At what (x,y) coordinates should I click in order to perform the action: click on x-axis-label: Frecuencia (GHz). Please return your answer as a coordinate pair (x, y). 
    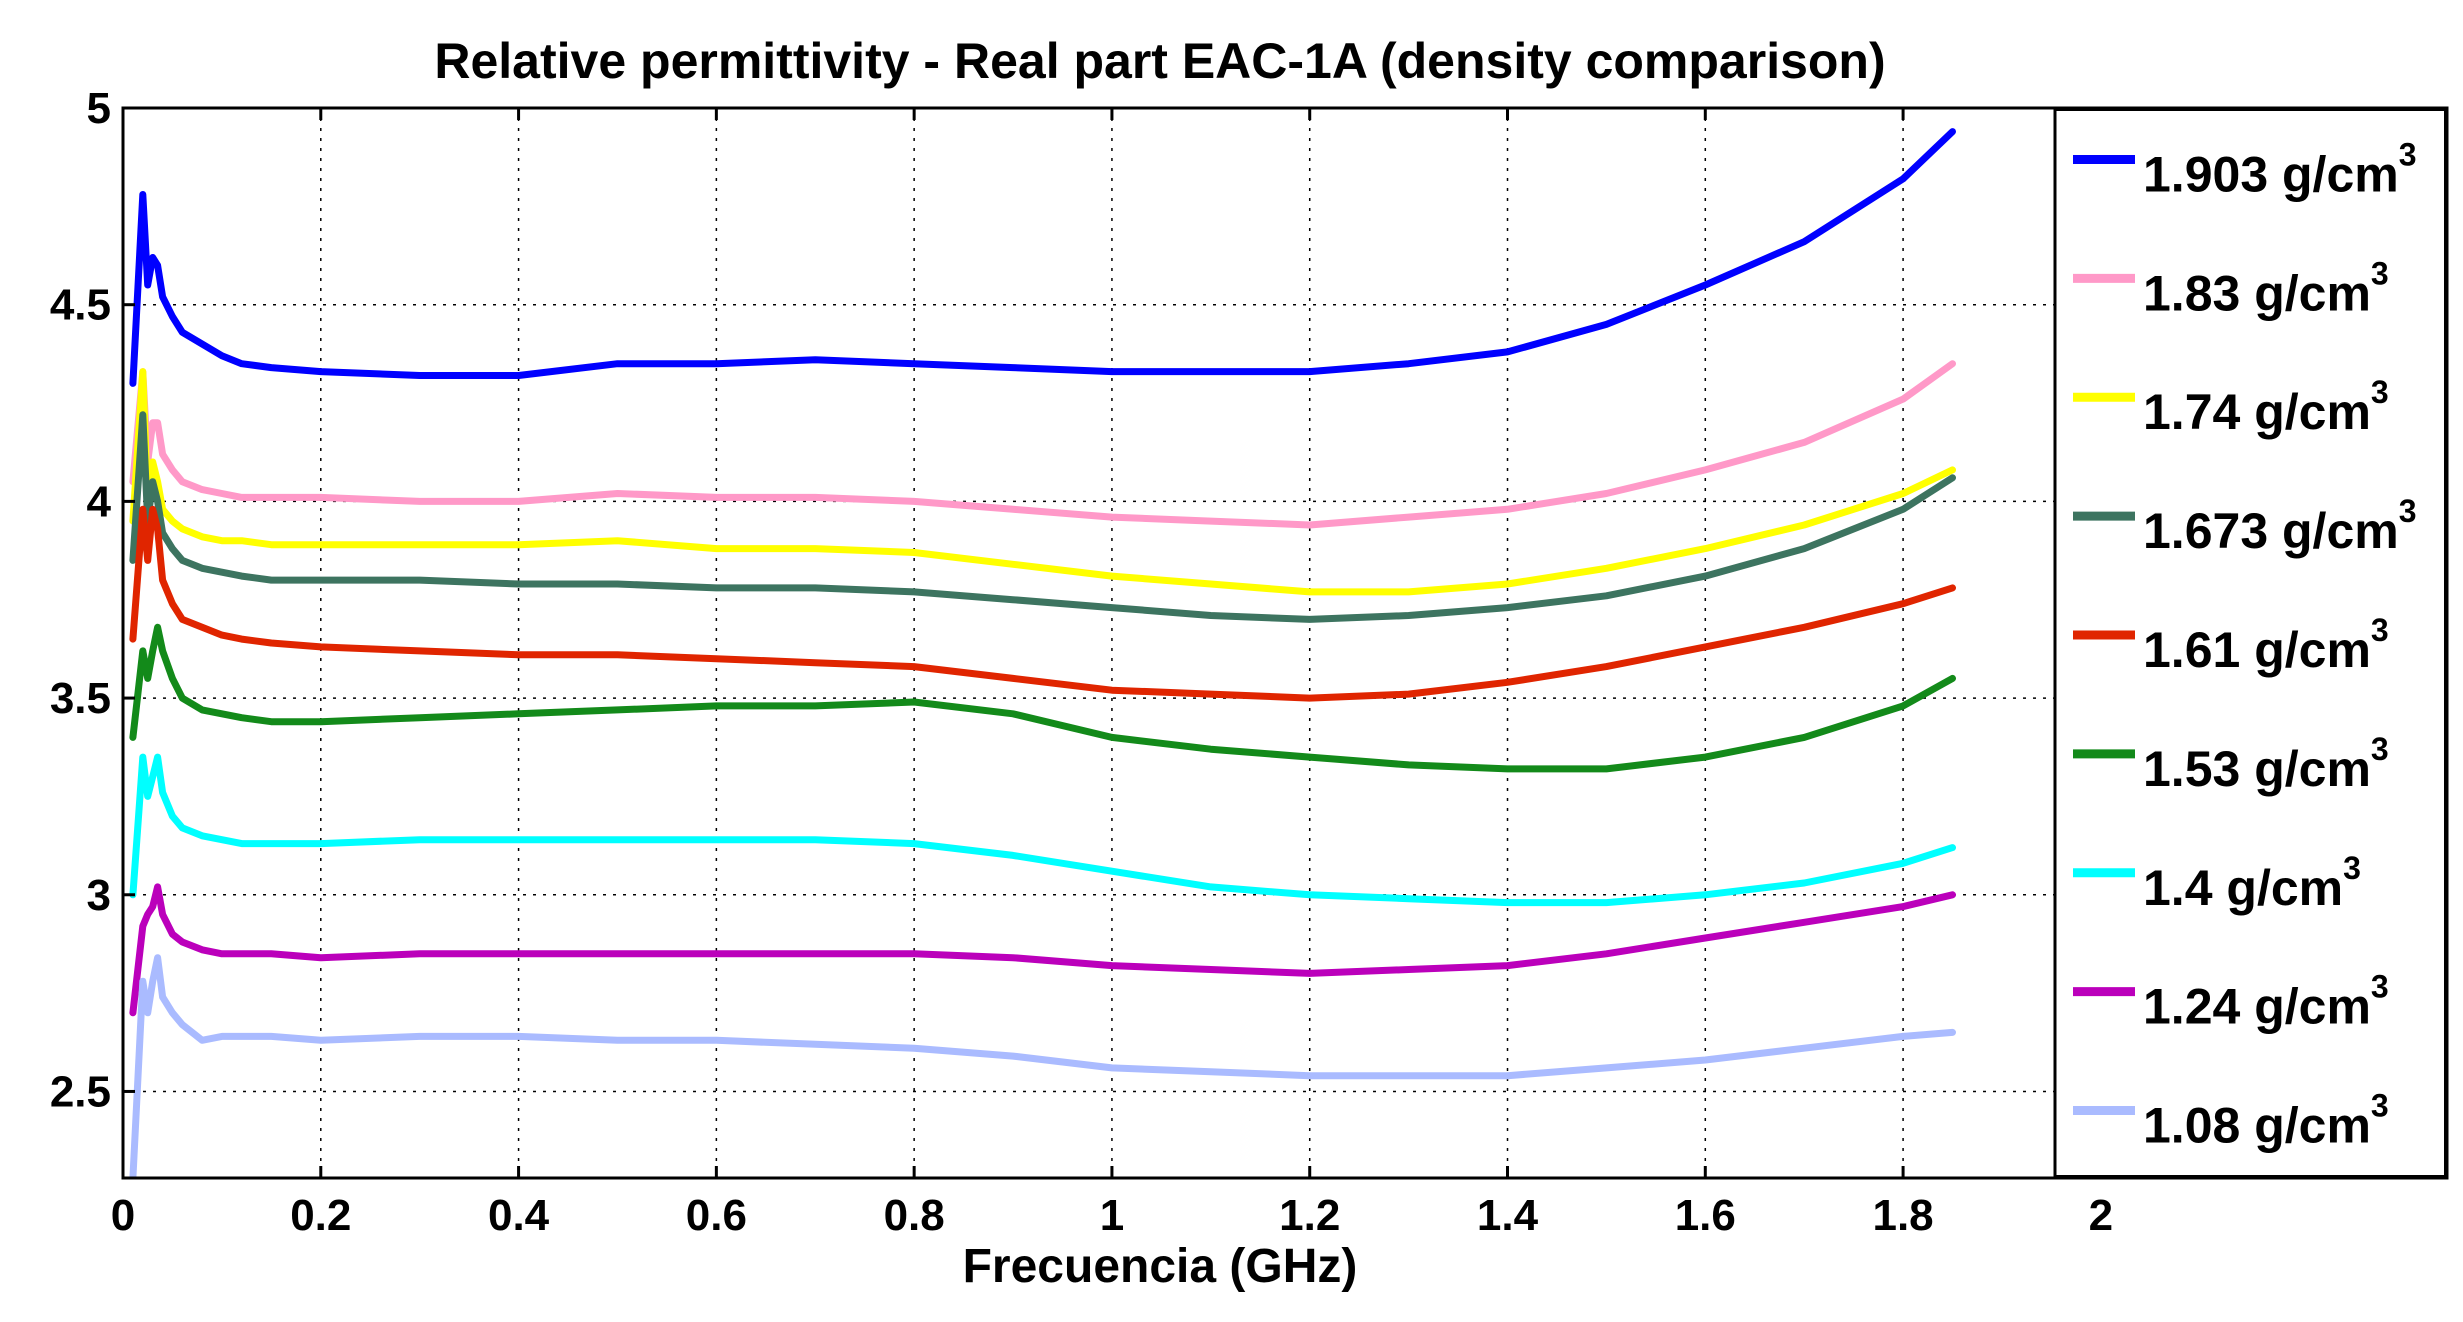
    Looking at the image, I should click on (1160, 1266).